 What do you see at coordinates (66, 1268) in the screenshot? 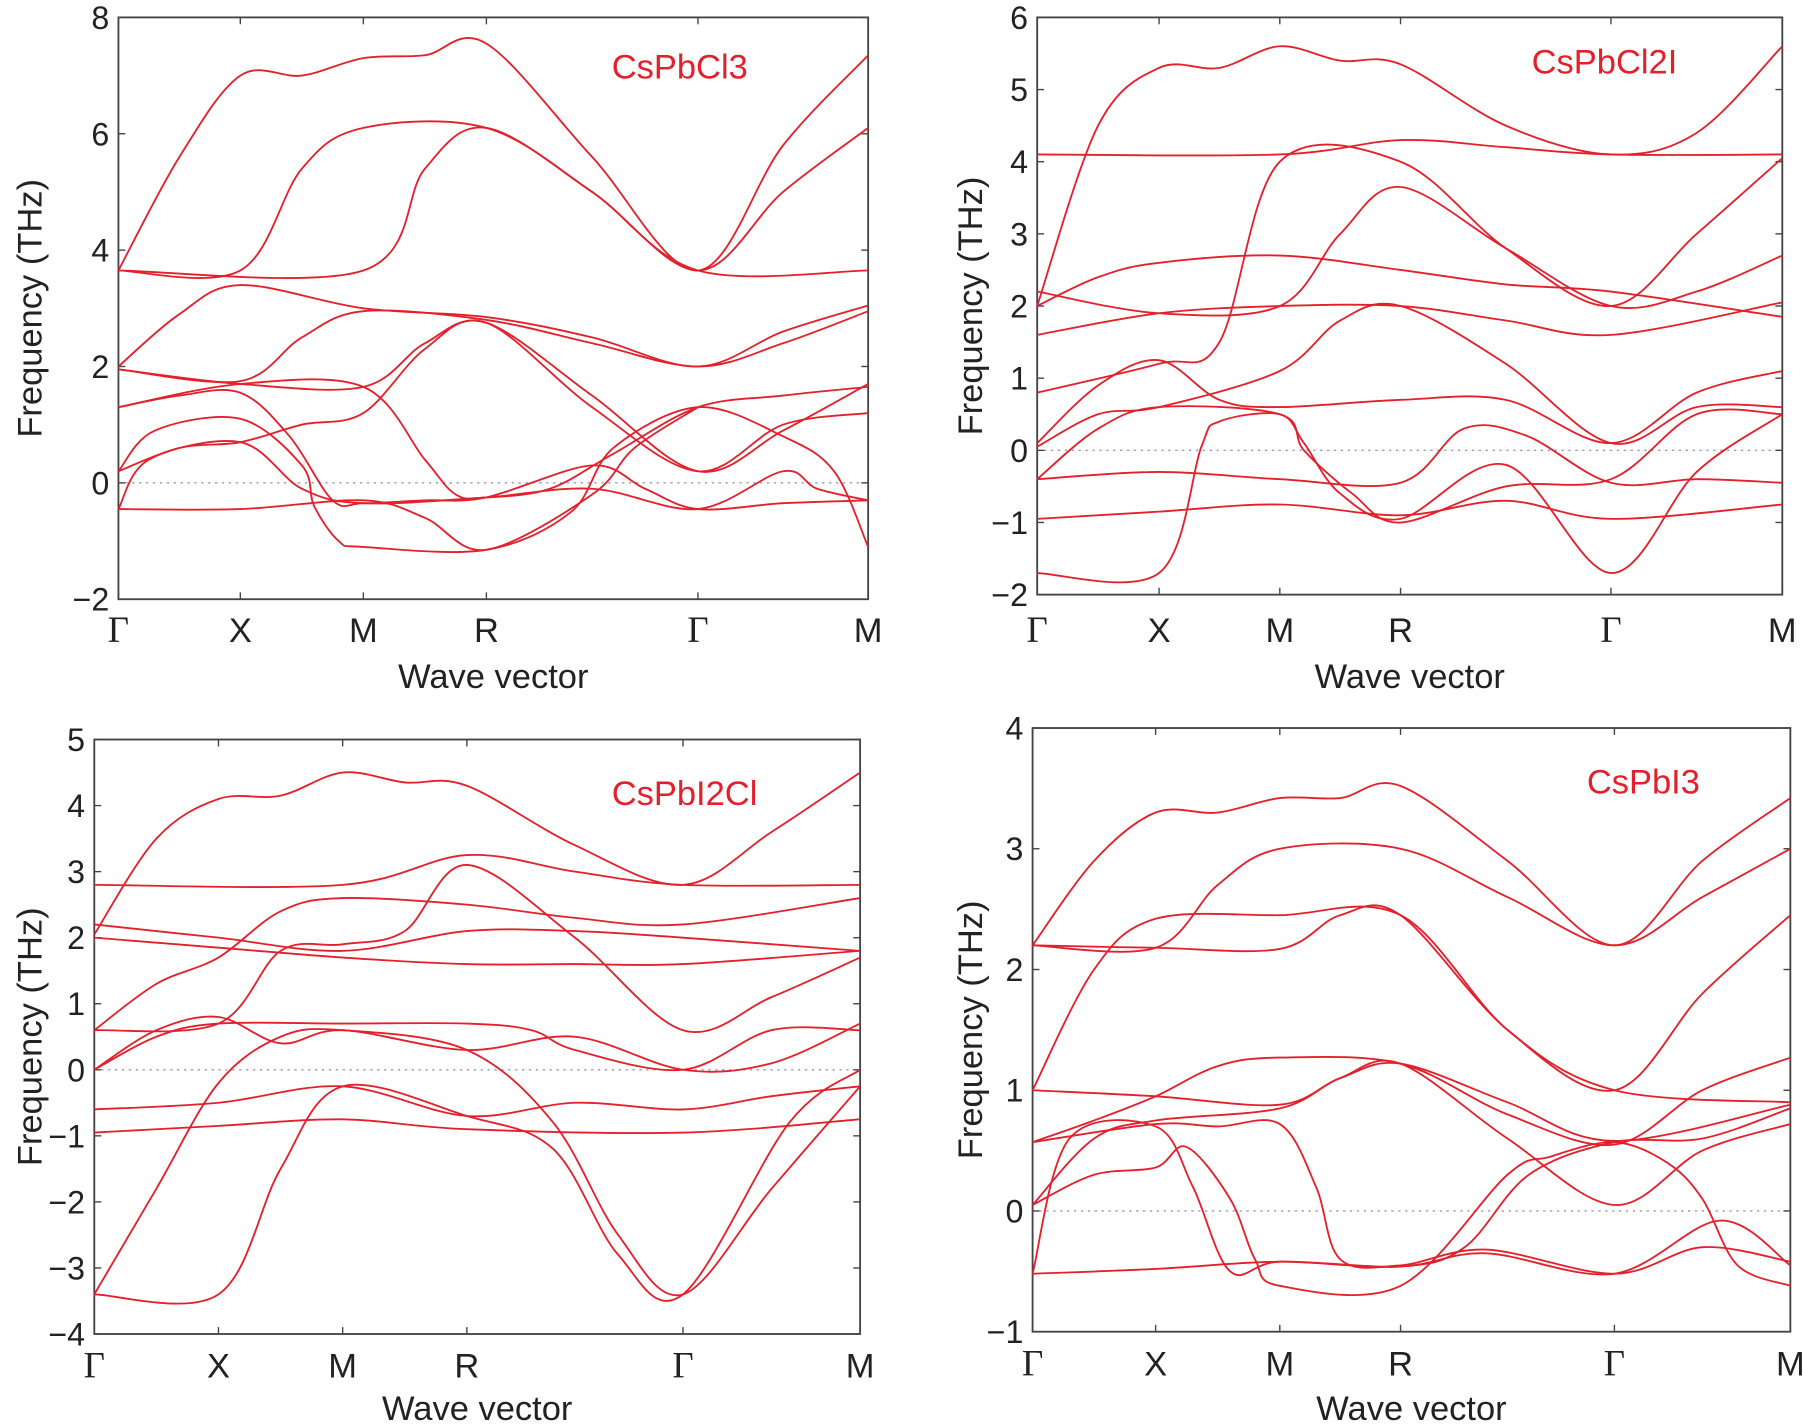
I see `y-tick-label: −3` at bounding box center [66, 1268].